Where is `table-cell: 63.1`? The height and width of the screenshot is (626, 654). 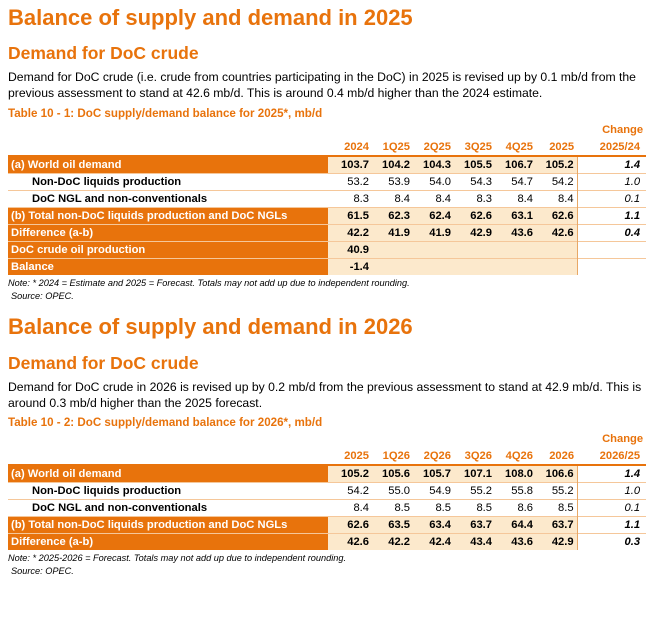 table-cell: 63.1 is located at coordinates (515, 216).